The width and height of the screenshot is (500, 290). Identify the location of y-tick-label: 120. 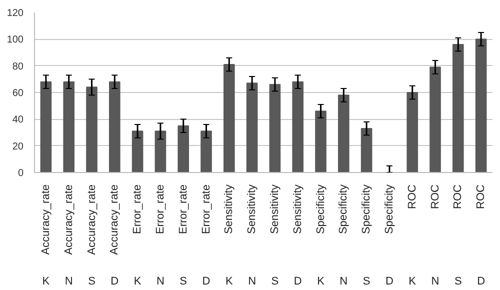
(15, 13).